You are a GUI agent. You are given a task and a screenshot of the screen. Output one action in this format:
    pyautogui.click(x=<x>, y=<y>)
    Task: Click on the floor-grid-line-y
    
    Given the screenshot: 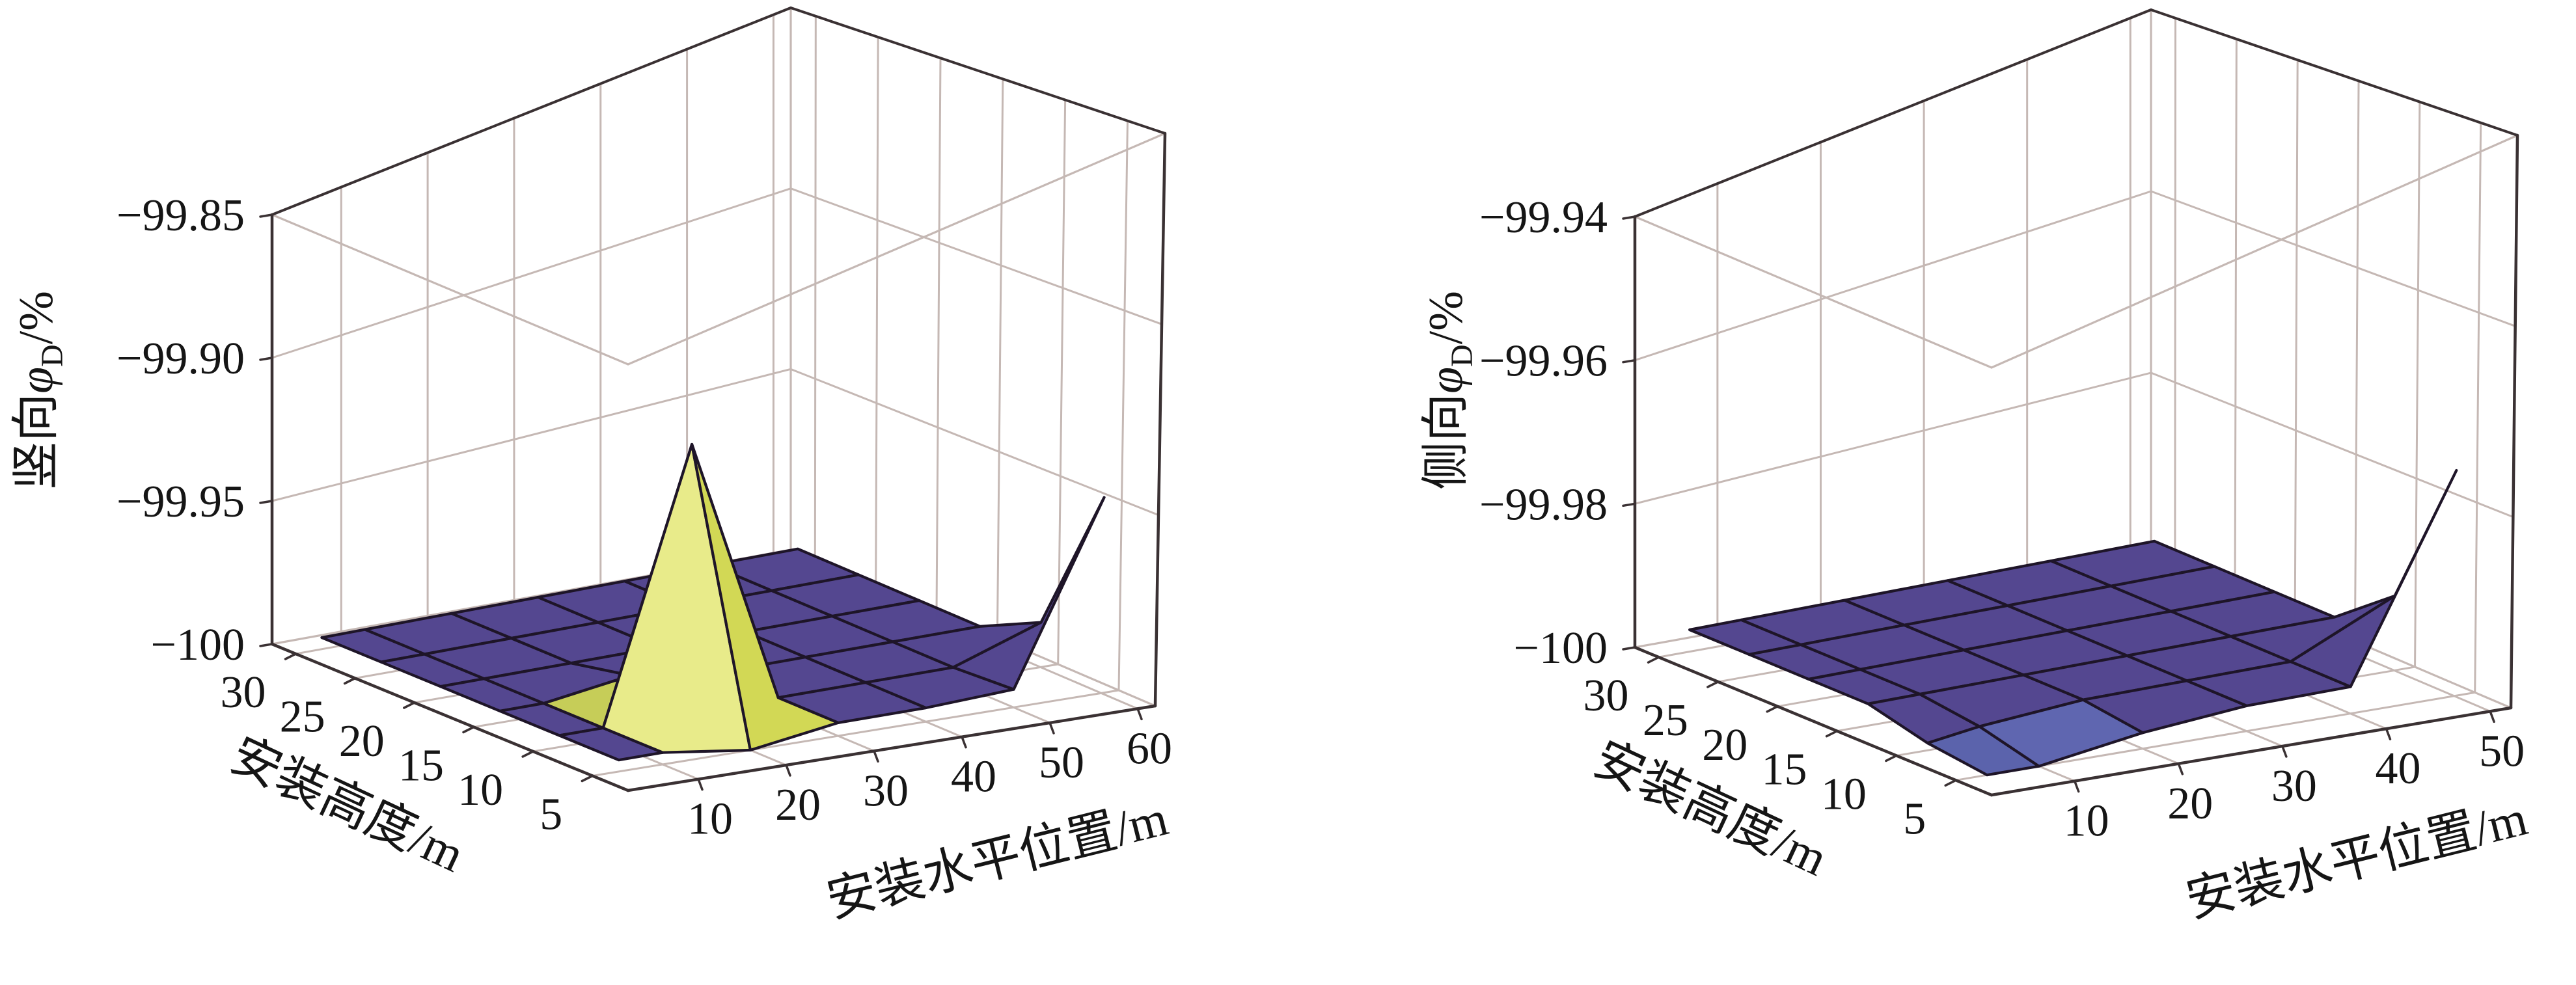 What is the action you would take?
    pyautogui.click(x=856, y=733)
    